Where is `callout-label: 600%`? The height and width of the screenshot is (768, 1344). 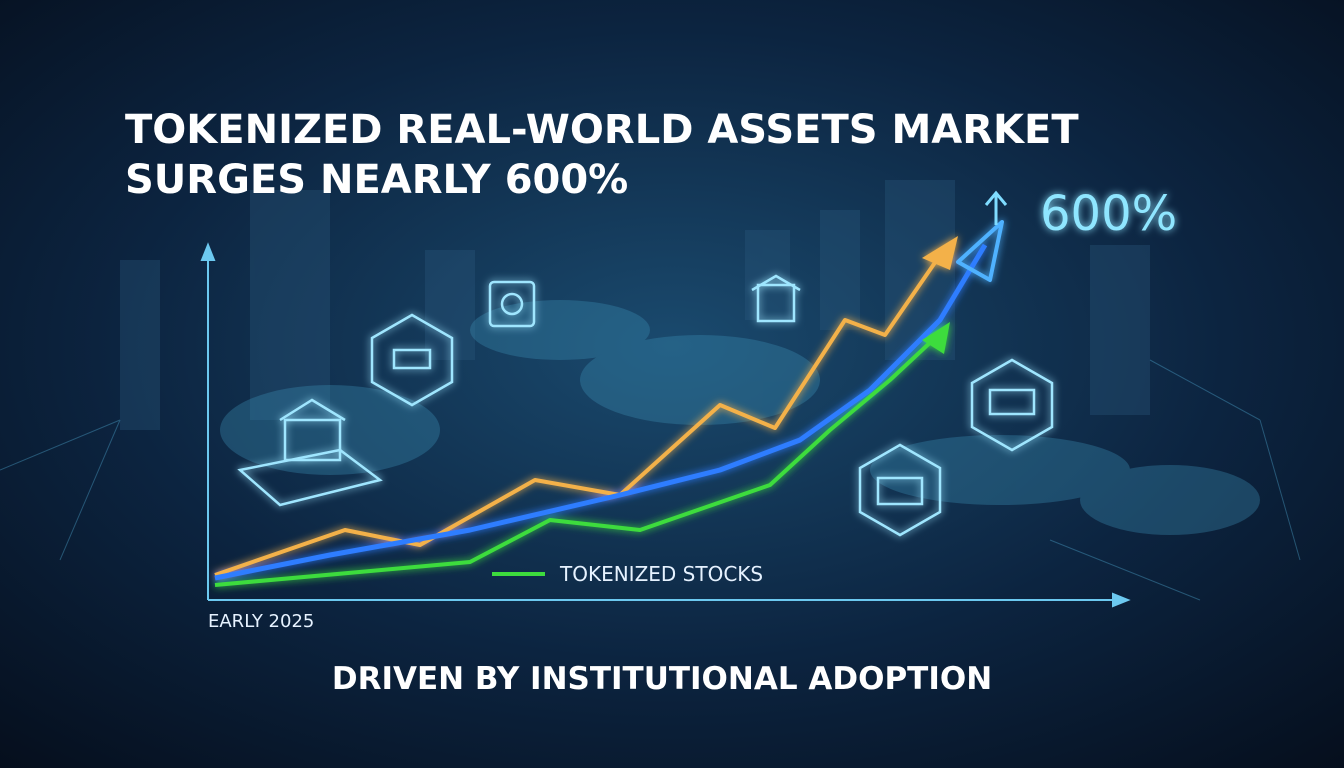 callout-label: 600% is located at coordinates (1108, 214).